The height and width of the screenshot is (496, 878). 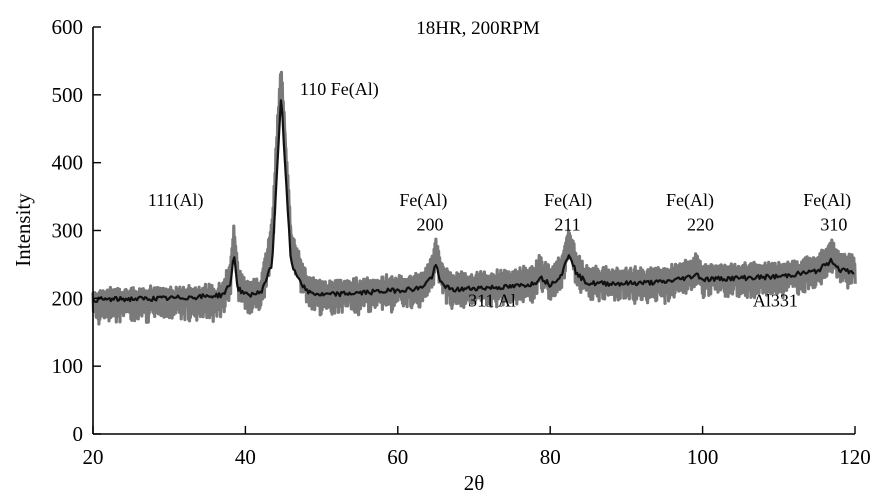 I want to click on y-tick-label: 100, so click(x=68, y=366).